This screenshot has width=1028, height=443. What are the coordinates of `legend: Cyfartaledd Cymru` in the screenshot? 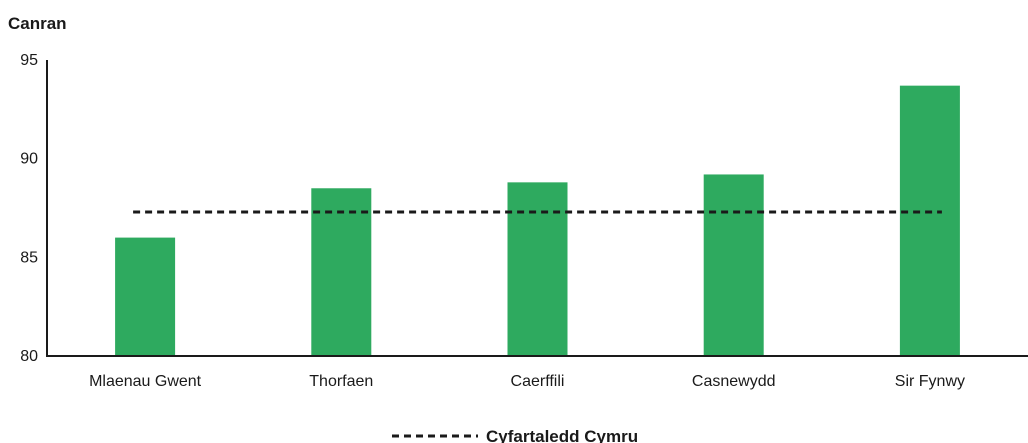 It's located at (515, 435).